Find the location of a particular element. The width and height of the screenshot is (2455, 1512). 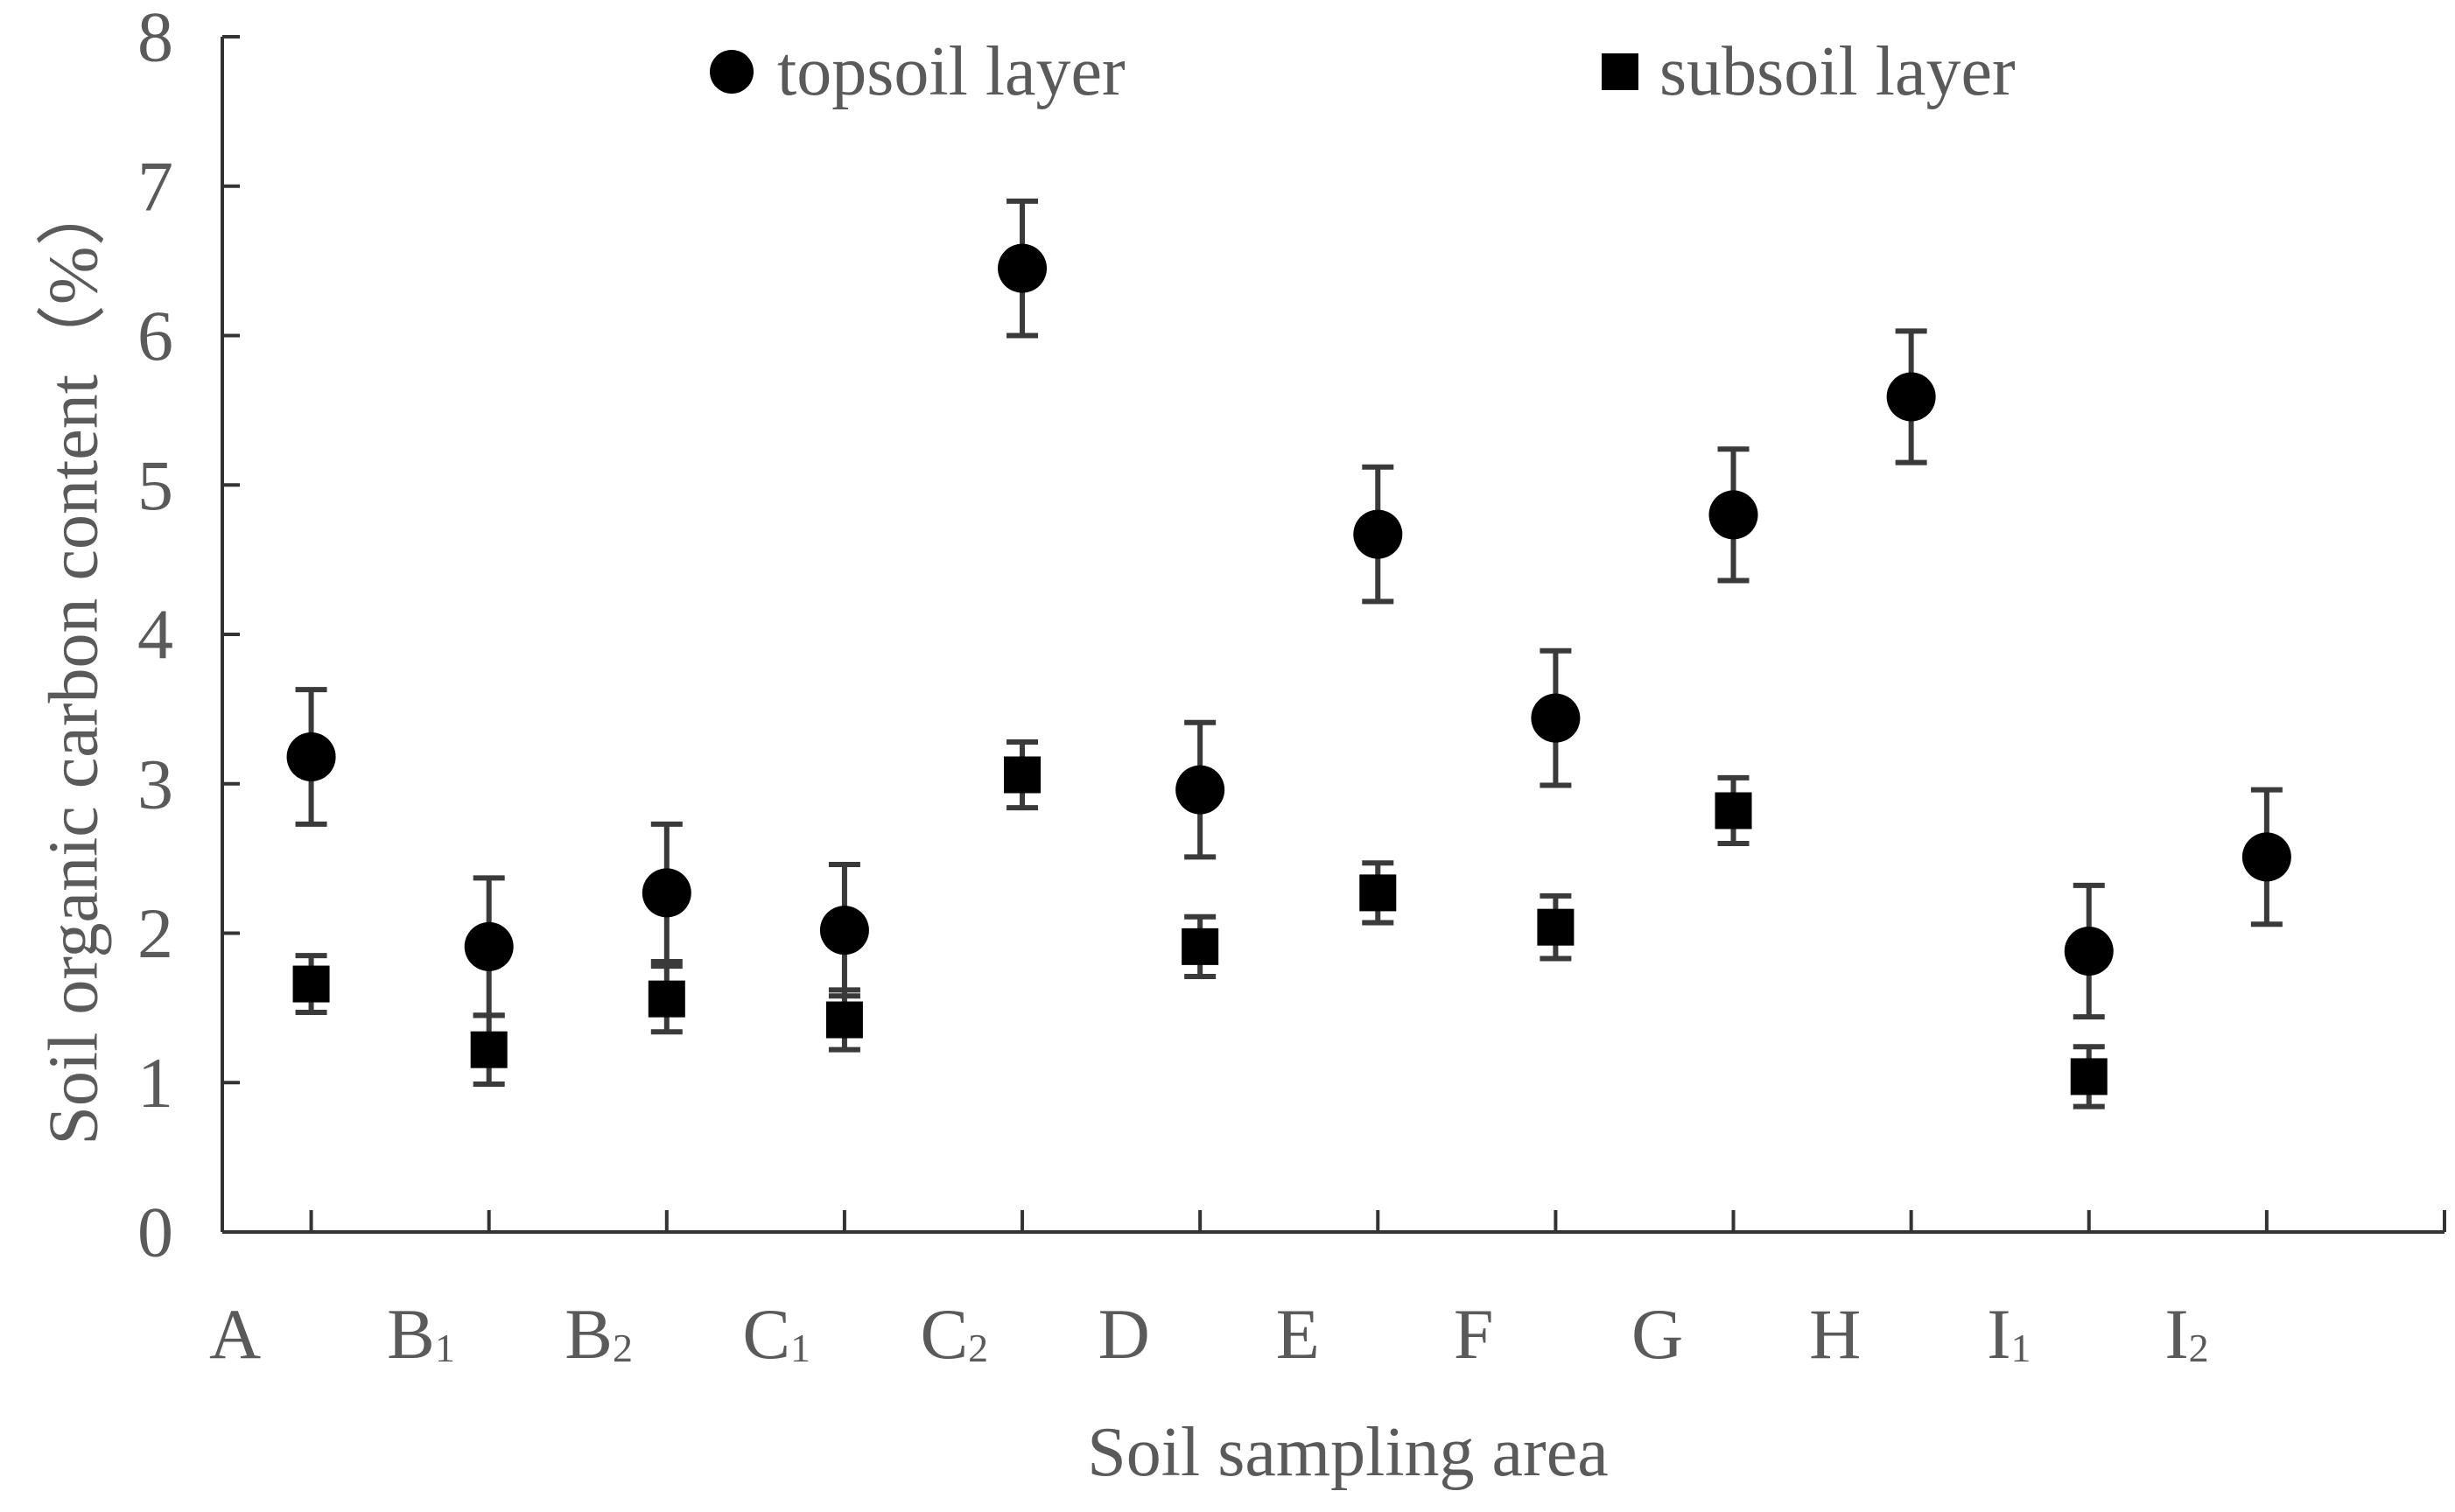

x-tick-label-main: F is located at coordinates (1474, 1334).